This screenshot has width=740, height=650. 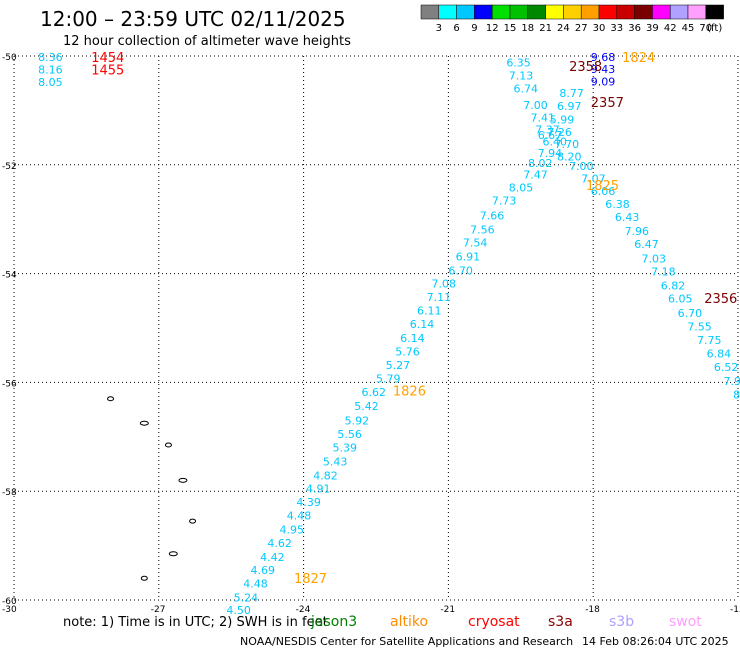 I want to click on swh-label: 6.06, so click(x=603, y=191).